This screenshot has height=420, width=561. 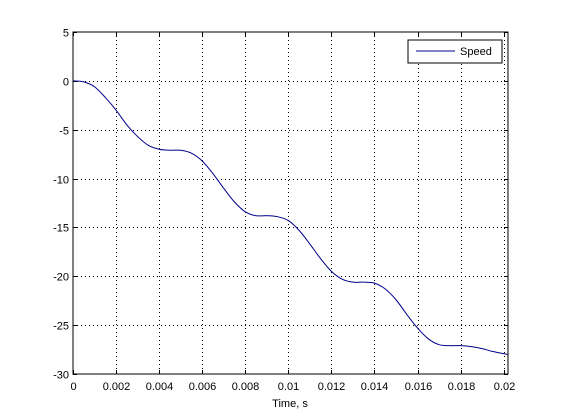 I want to click on x-tick-label: 0.01, so click(x=288, y=387).